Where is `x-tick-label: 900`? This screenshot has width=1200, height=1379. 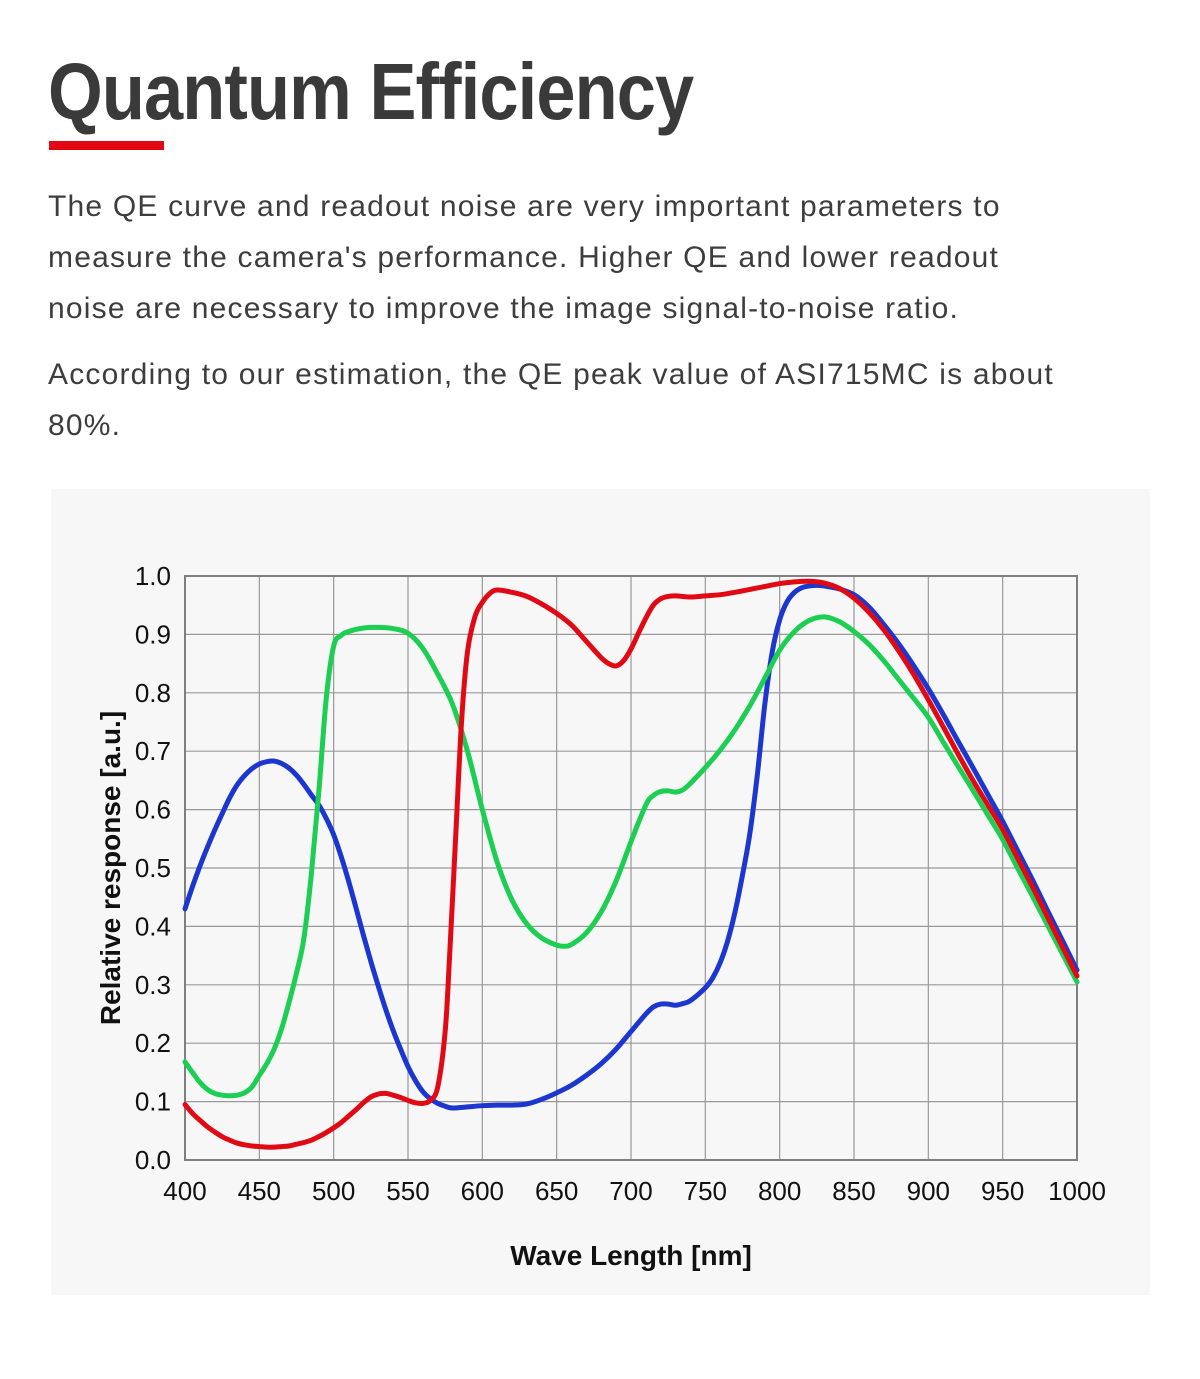 x-tick-label: 900 is located at coordinates (928, 1191).